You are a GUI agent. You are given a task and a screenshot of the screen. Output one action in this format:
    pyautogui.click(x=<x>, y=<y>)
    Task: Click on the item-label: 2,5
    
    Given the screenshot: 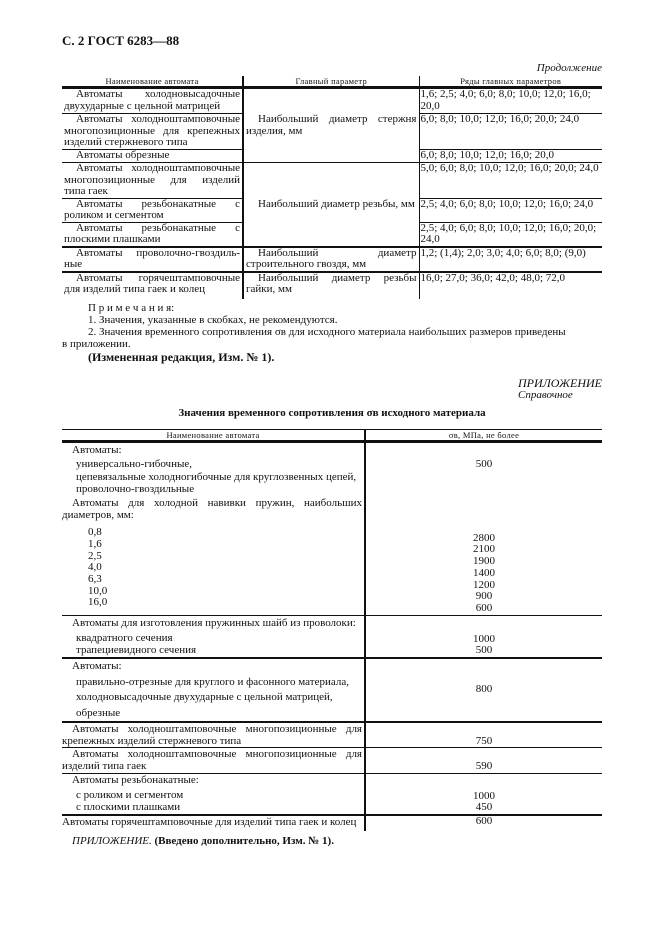 What is the action you would take?
    pyautogui.click(x=95, y=555)
    